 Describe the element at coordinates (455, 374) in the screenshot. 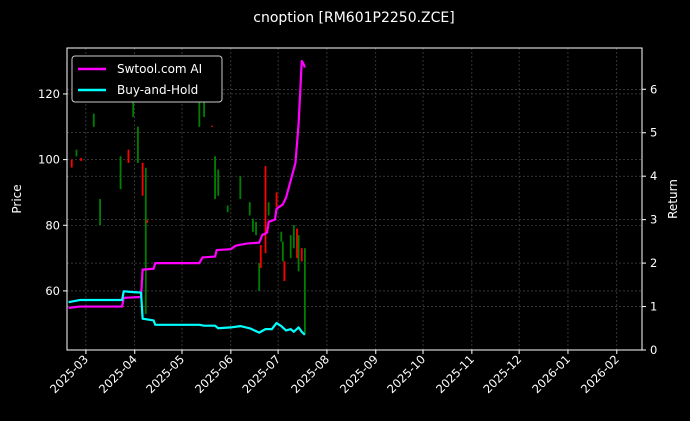

I see `x-tick-label: 2025-11` at that location.